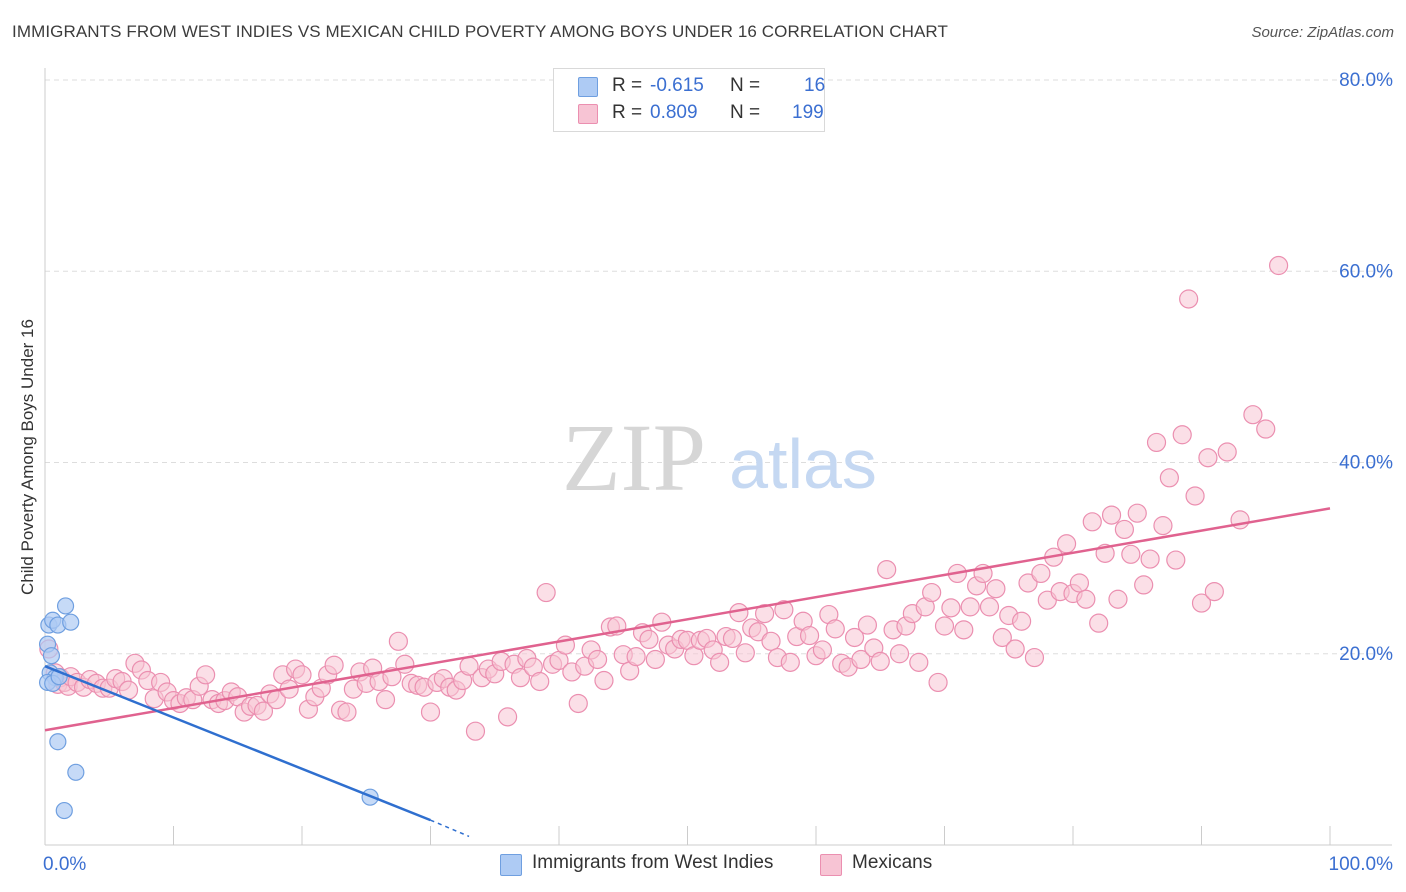  Describe the element at coordinates (653, 862) in the screenshot. I see `bottom-legend-label: Immigrants from West Indies` at that location.